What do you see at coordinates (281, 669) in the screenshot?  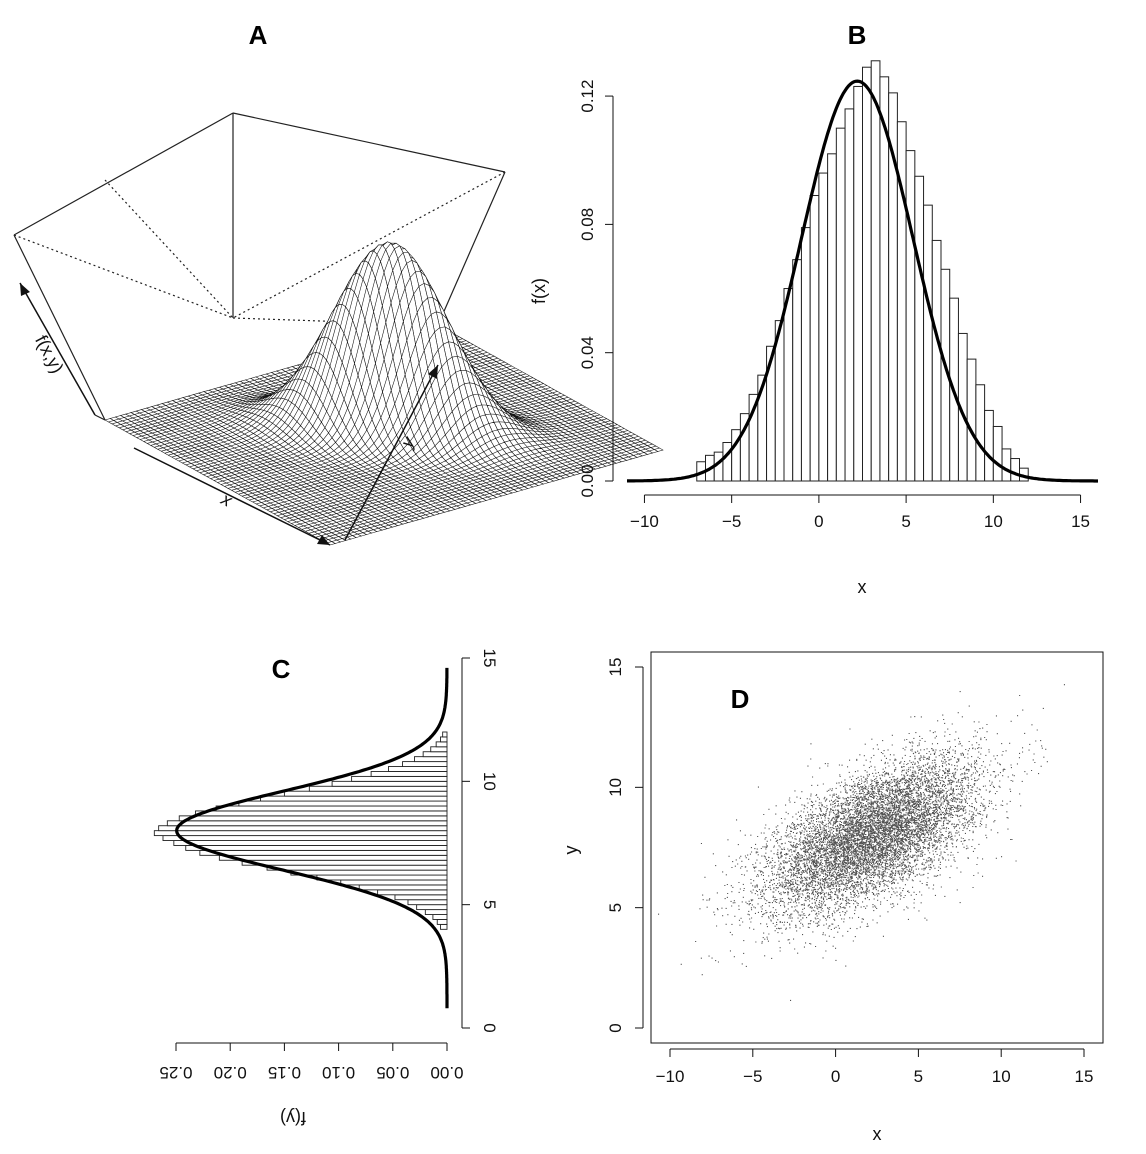 I see `panel-c-title: C` at bounding box center [281, 669].